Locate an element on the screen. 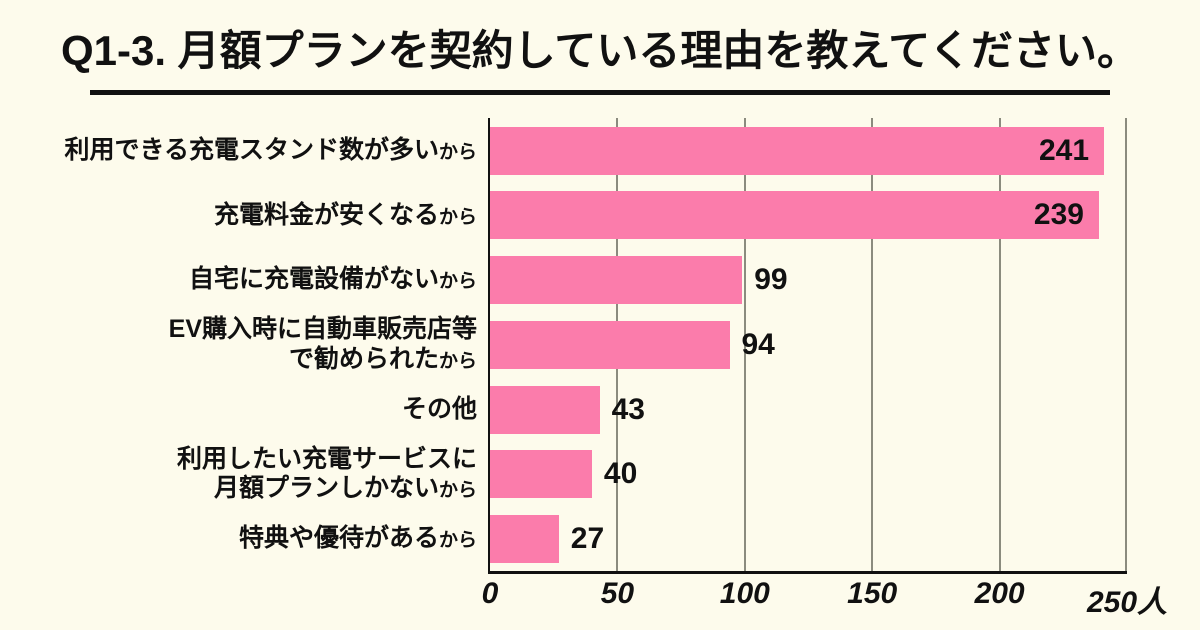  x-tick-250: 250人 is located at coordinates (1127, 603).